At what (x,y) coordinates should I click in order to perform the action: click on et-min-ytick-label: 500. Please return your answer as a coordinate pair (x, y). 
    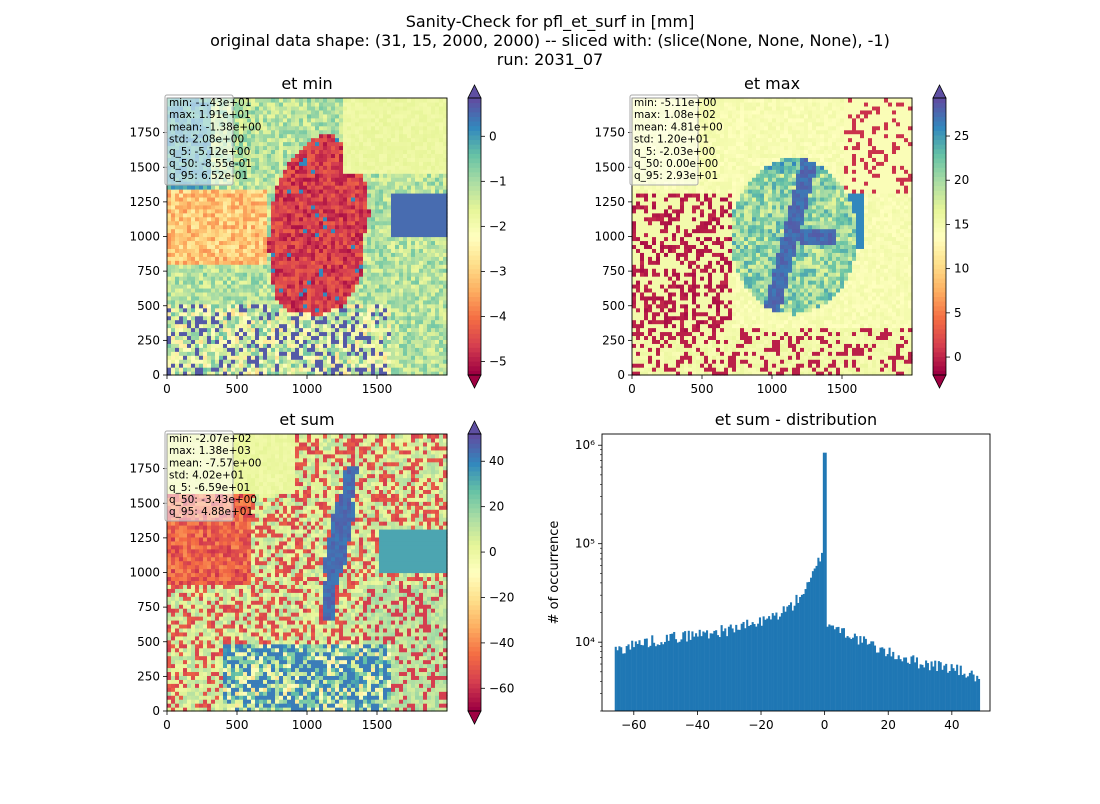
    Looking at the image, I should click on (148, 306).